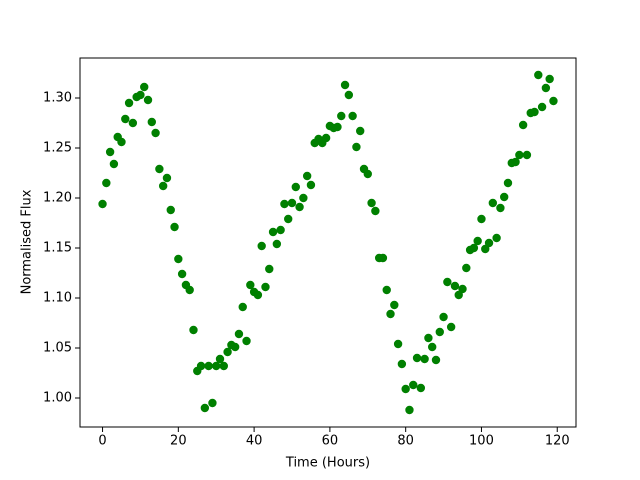 This screenshot has width=640, height=480. Describe the element at coordinates (57, 198) in the screenshot. I see `y-tick-label: 1.20` at that location.